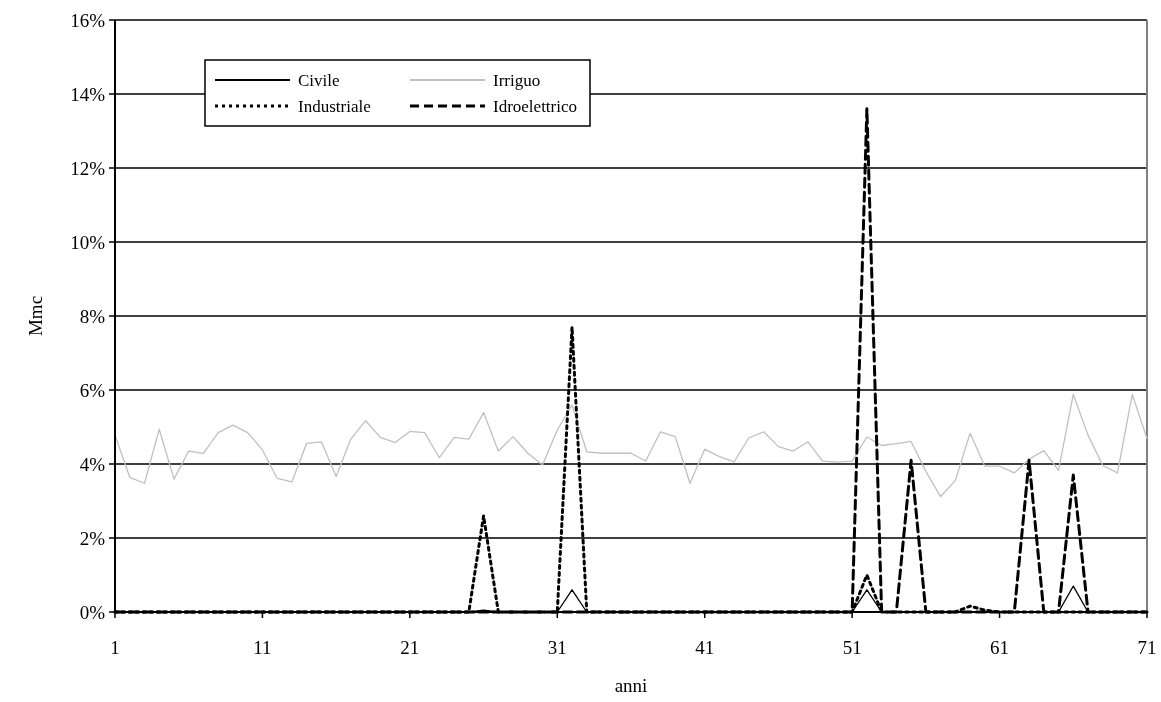 The width and height of the screenshot is (1161, 702). I want to click on legend-label: Idroelettrico, so click(535, 106).